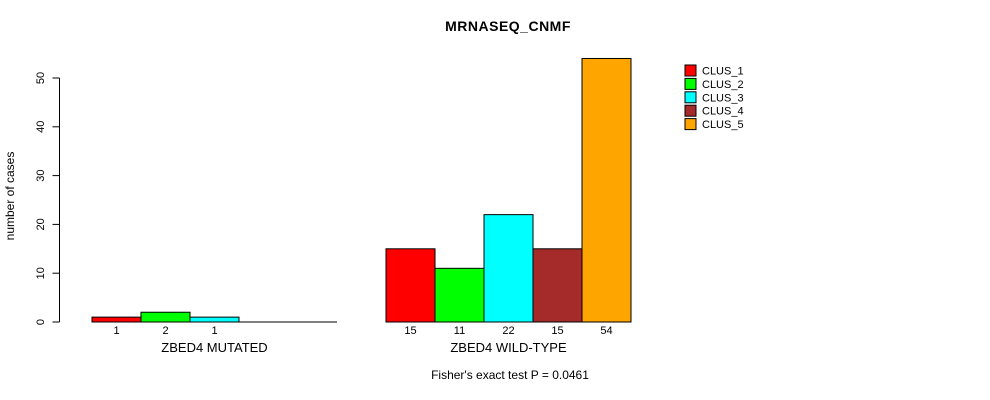 The width and height of the screenshot is (990, 400). I want to click on legend-label: CLUS_1, so click(723, 72).